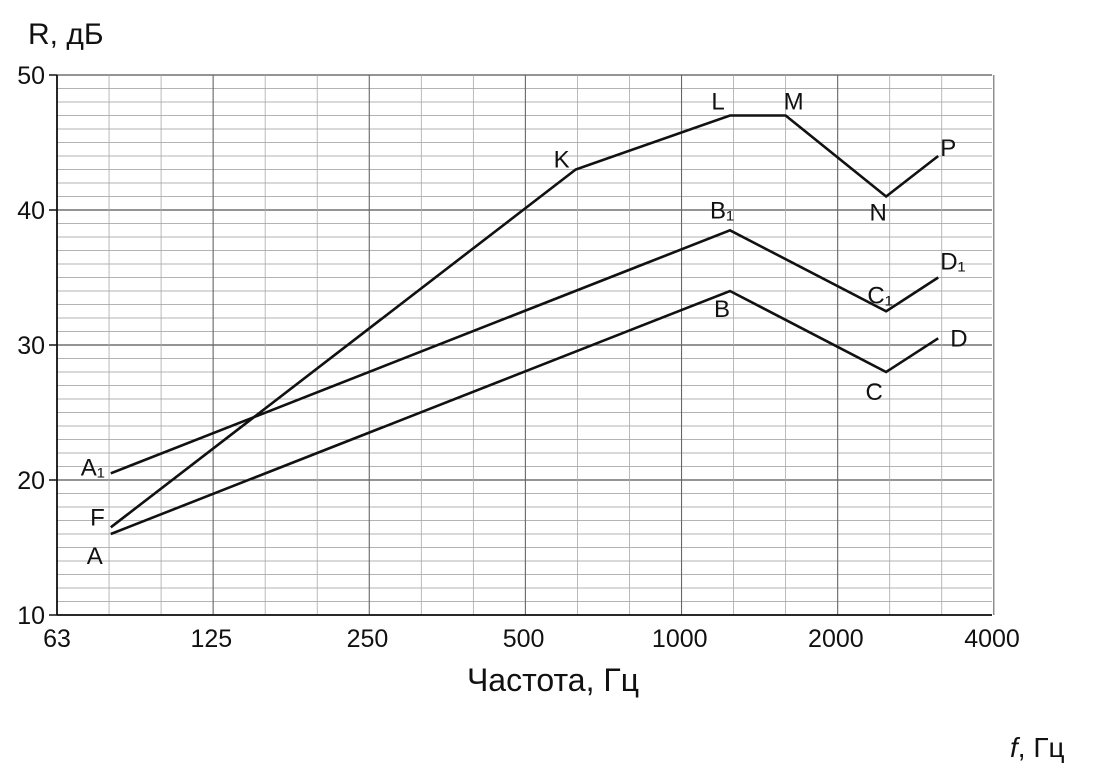  Describe the element at coordinates (562, 160) in the screenshot. I see `point-label: K` at that location.